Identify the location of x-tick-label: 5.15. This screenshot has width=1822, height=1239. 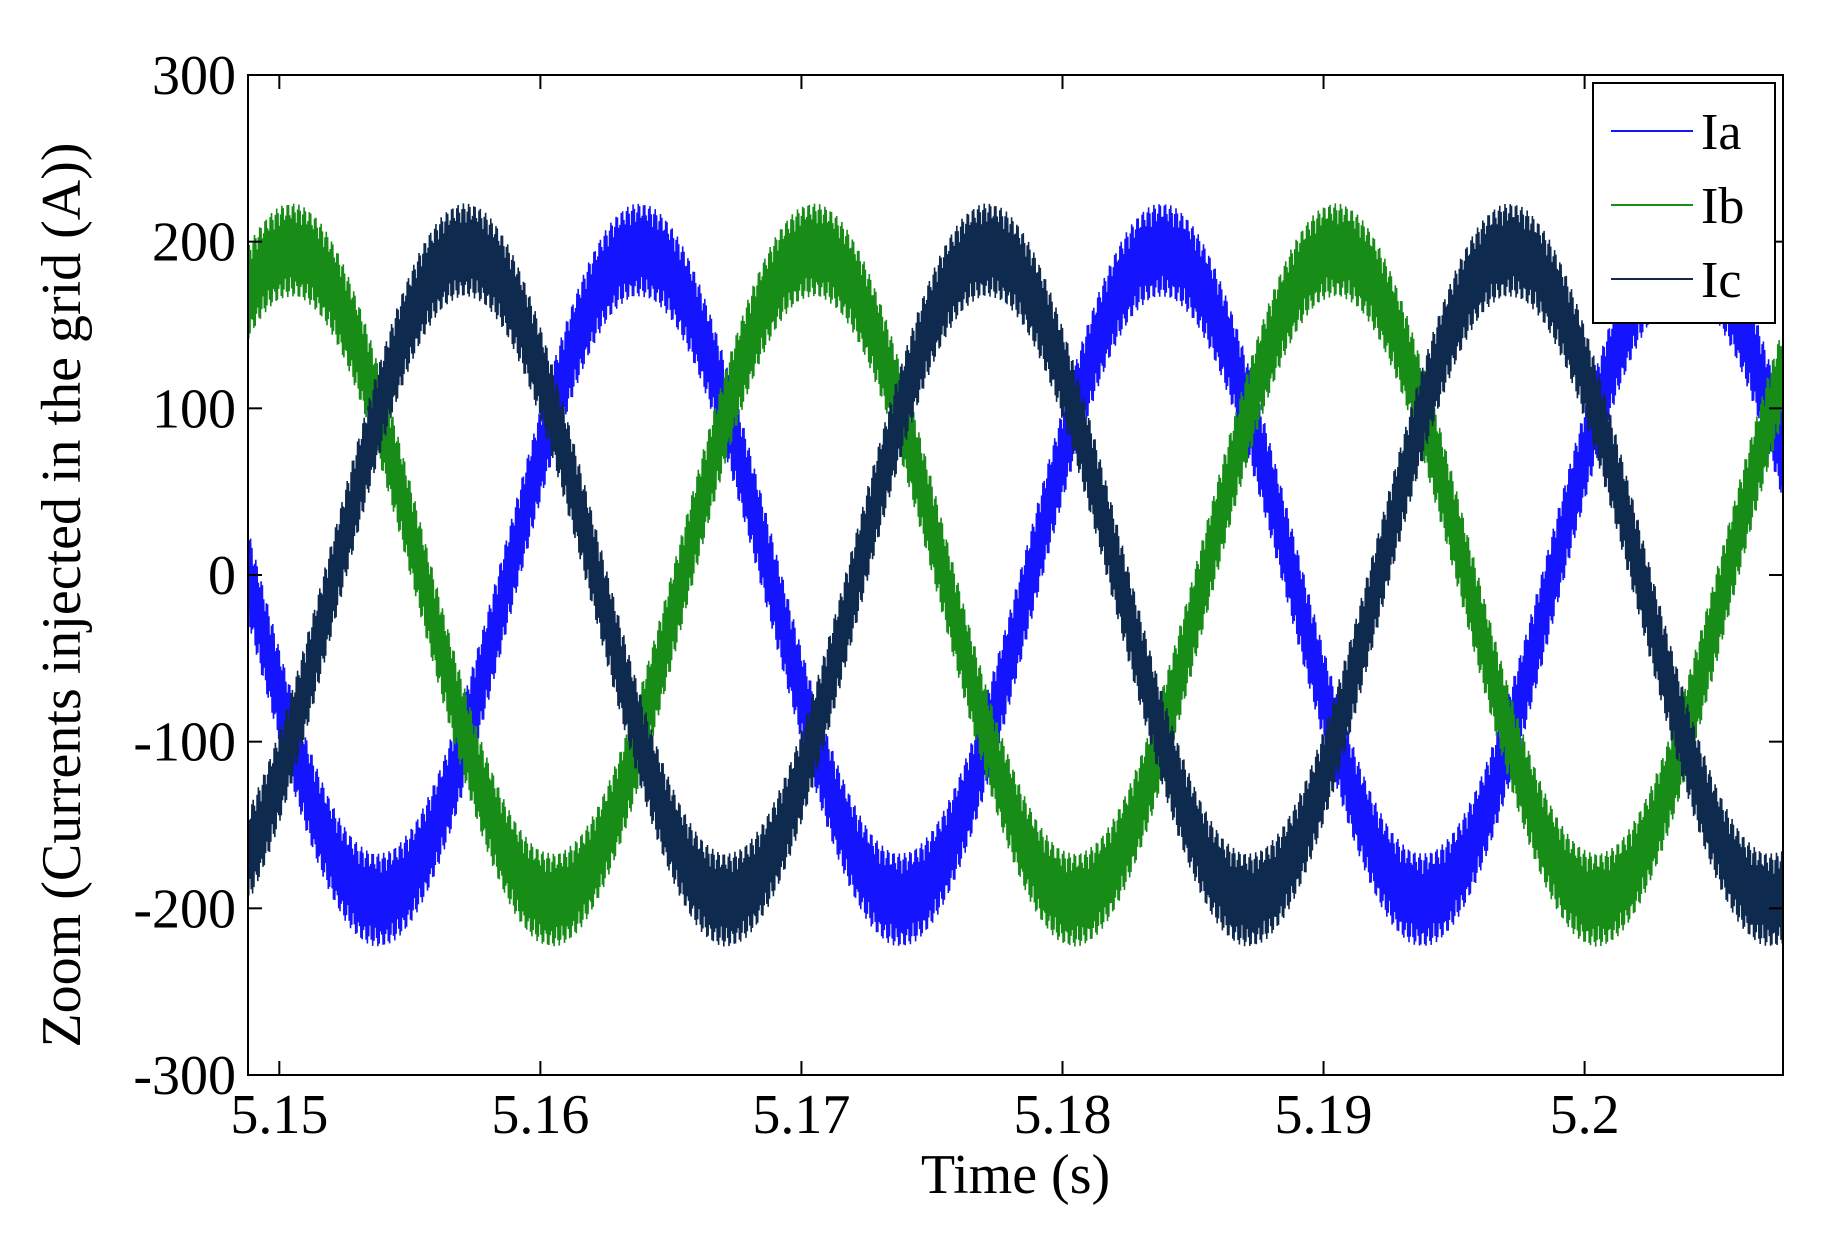
(279, 1115).